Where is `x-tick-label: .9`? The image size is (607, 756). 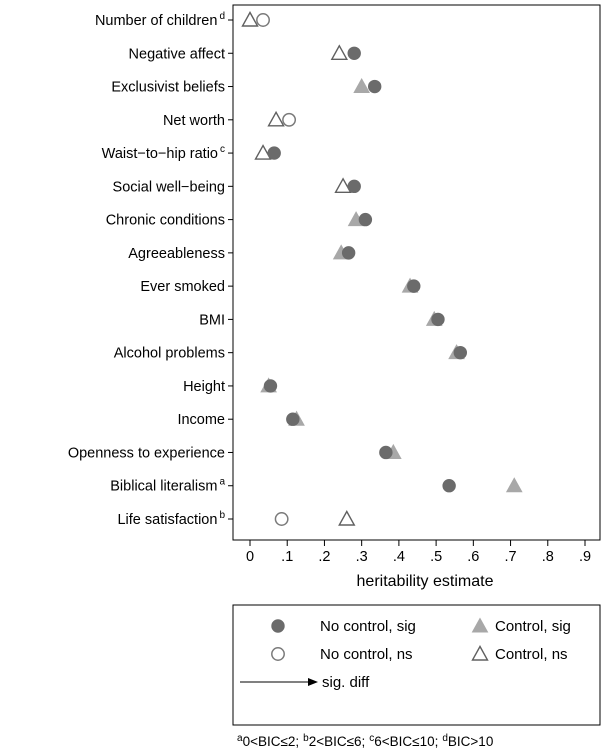 x-tick-label: .9 is located at coordinates (585, 557).